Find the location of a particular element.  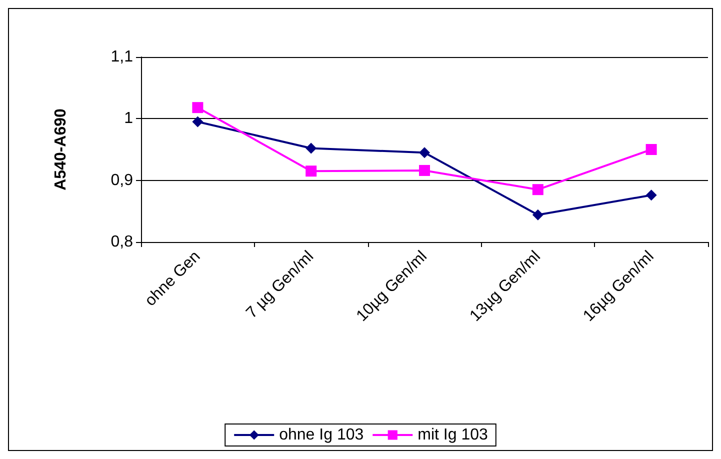

legend-label: mit Ig 103 is located at coordinates (453, 435).